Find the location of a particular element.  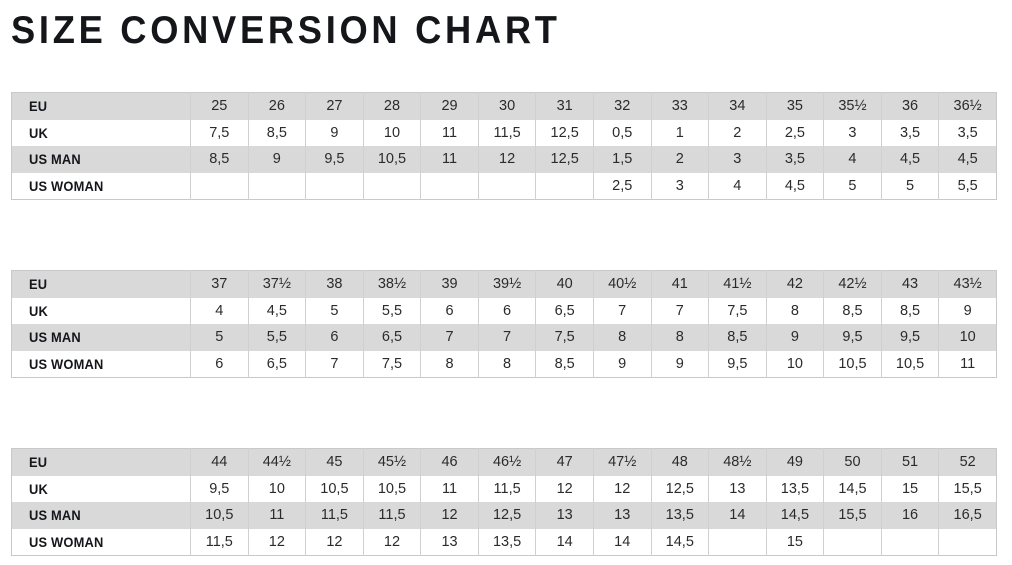

size-cell: 9 is located at coordinates (622, 364).